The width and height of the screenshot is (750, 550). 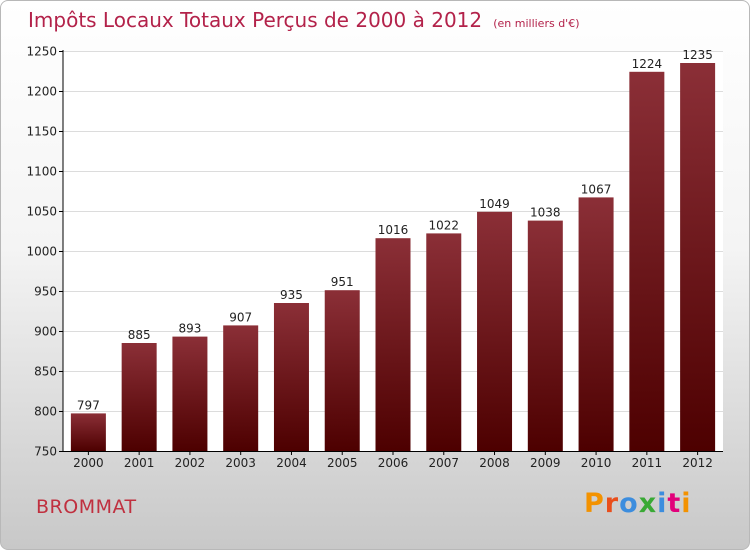 I want to click on bar-2007, so click(x=444, y=342).